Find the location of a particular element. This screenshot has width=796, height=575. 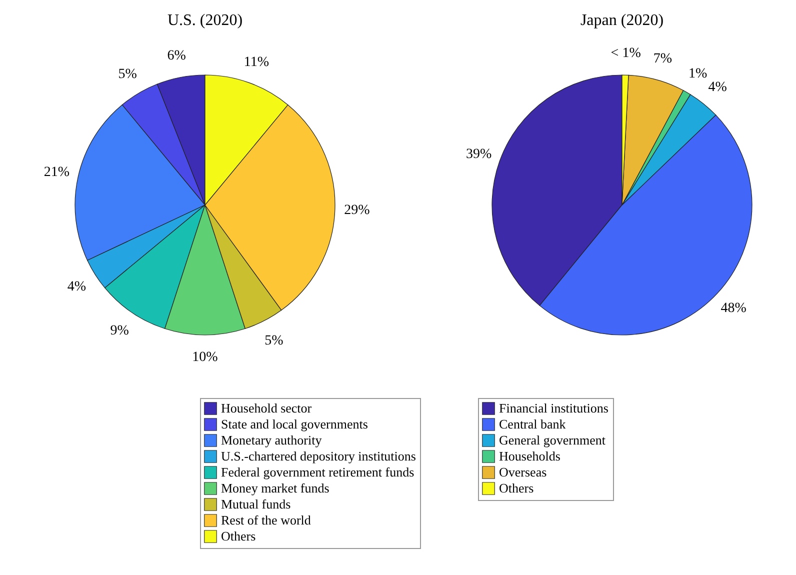

chart-title: Japan (2020) is located at coordinates (622, 20).